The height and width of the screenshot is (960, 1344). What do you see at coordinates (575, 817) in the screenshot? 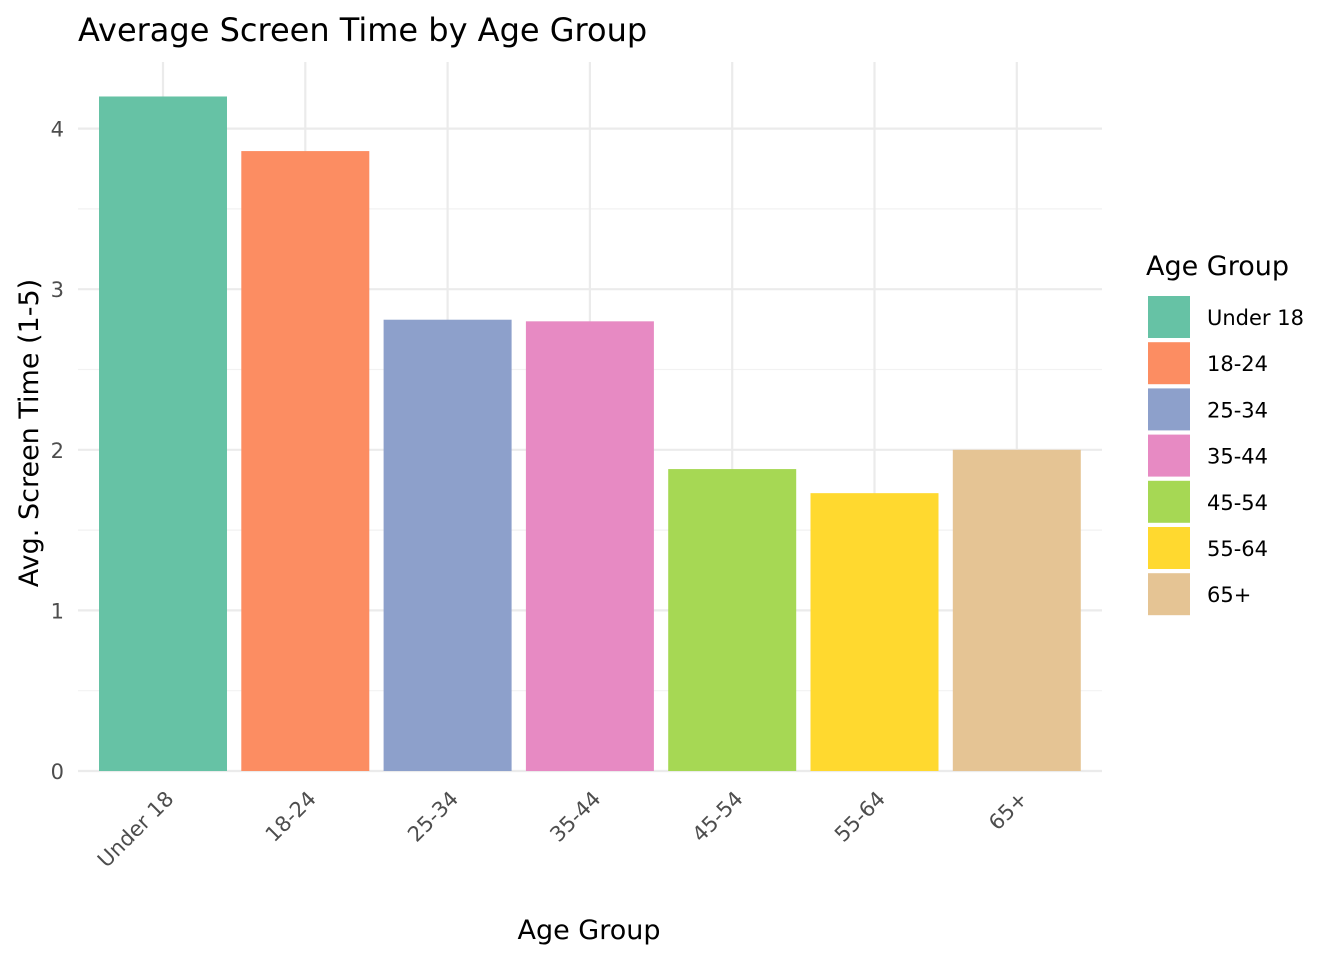
I see `x-tick-label: 35-44` at bounding box center [575, 817].